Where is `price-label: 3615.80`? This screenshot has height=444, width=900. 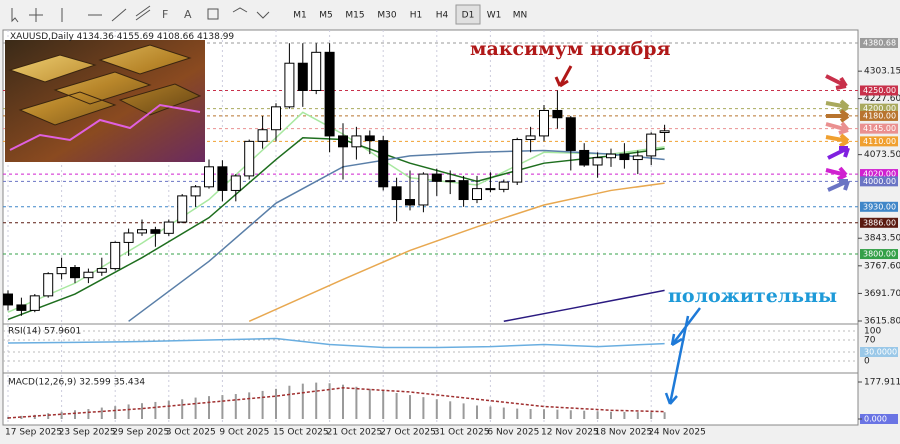 price-label: 3615.80 is located at coordinates (882, 322).